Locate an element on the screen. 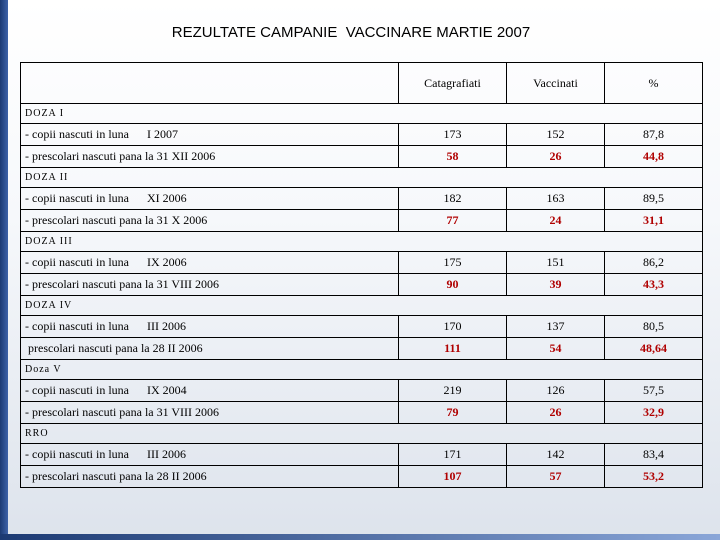  row-birth-month: IX 2004 is located at coordinates (166, 390).